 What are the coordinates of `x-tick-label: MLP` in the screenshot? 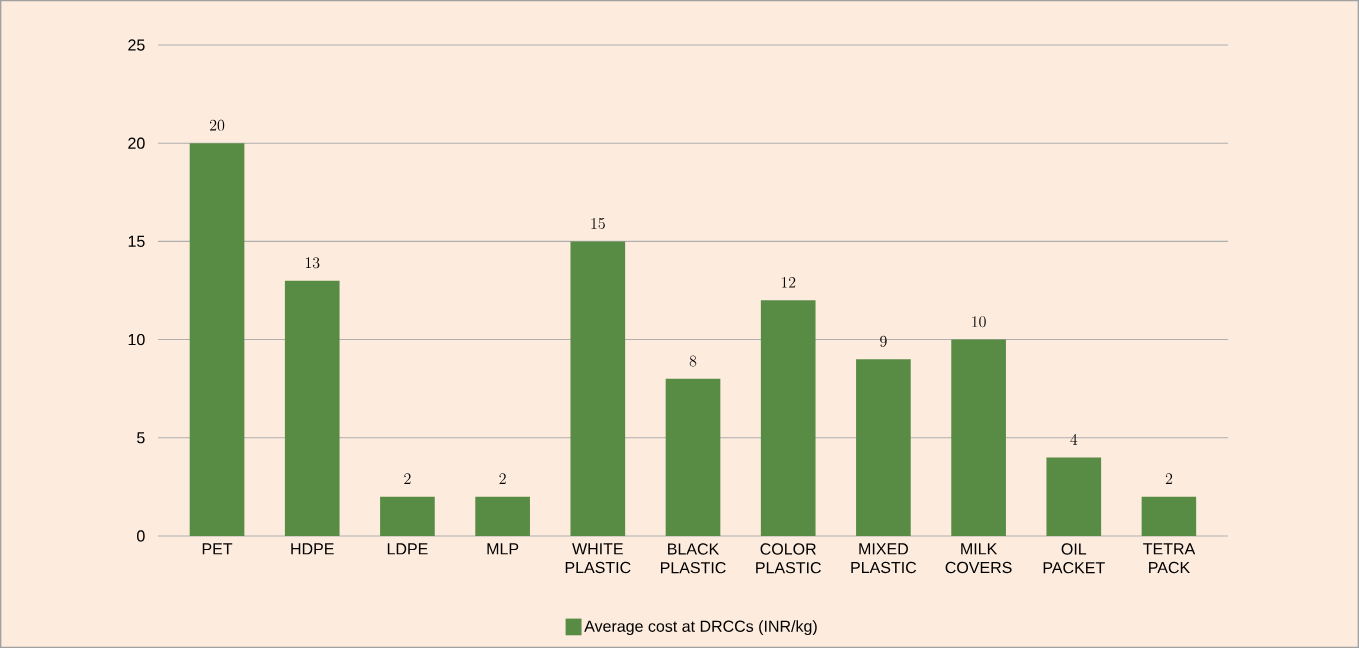 It's located at (503, 549).